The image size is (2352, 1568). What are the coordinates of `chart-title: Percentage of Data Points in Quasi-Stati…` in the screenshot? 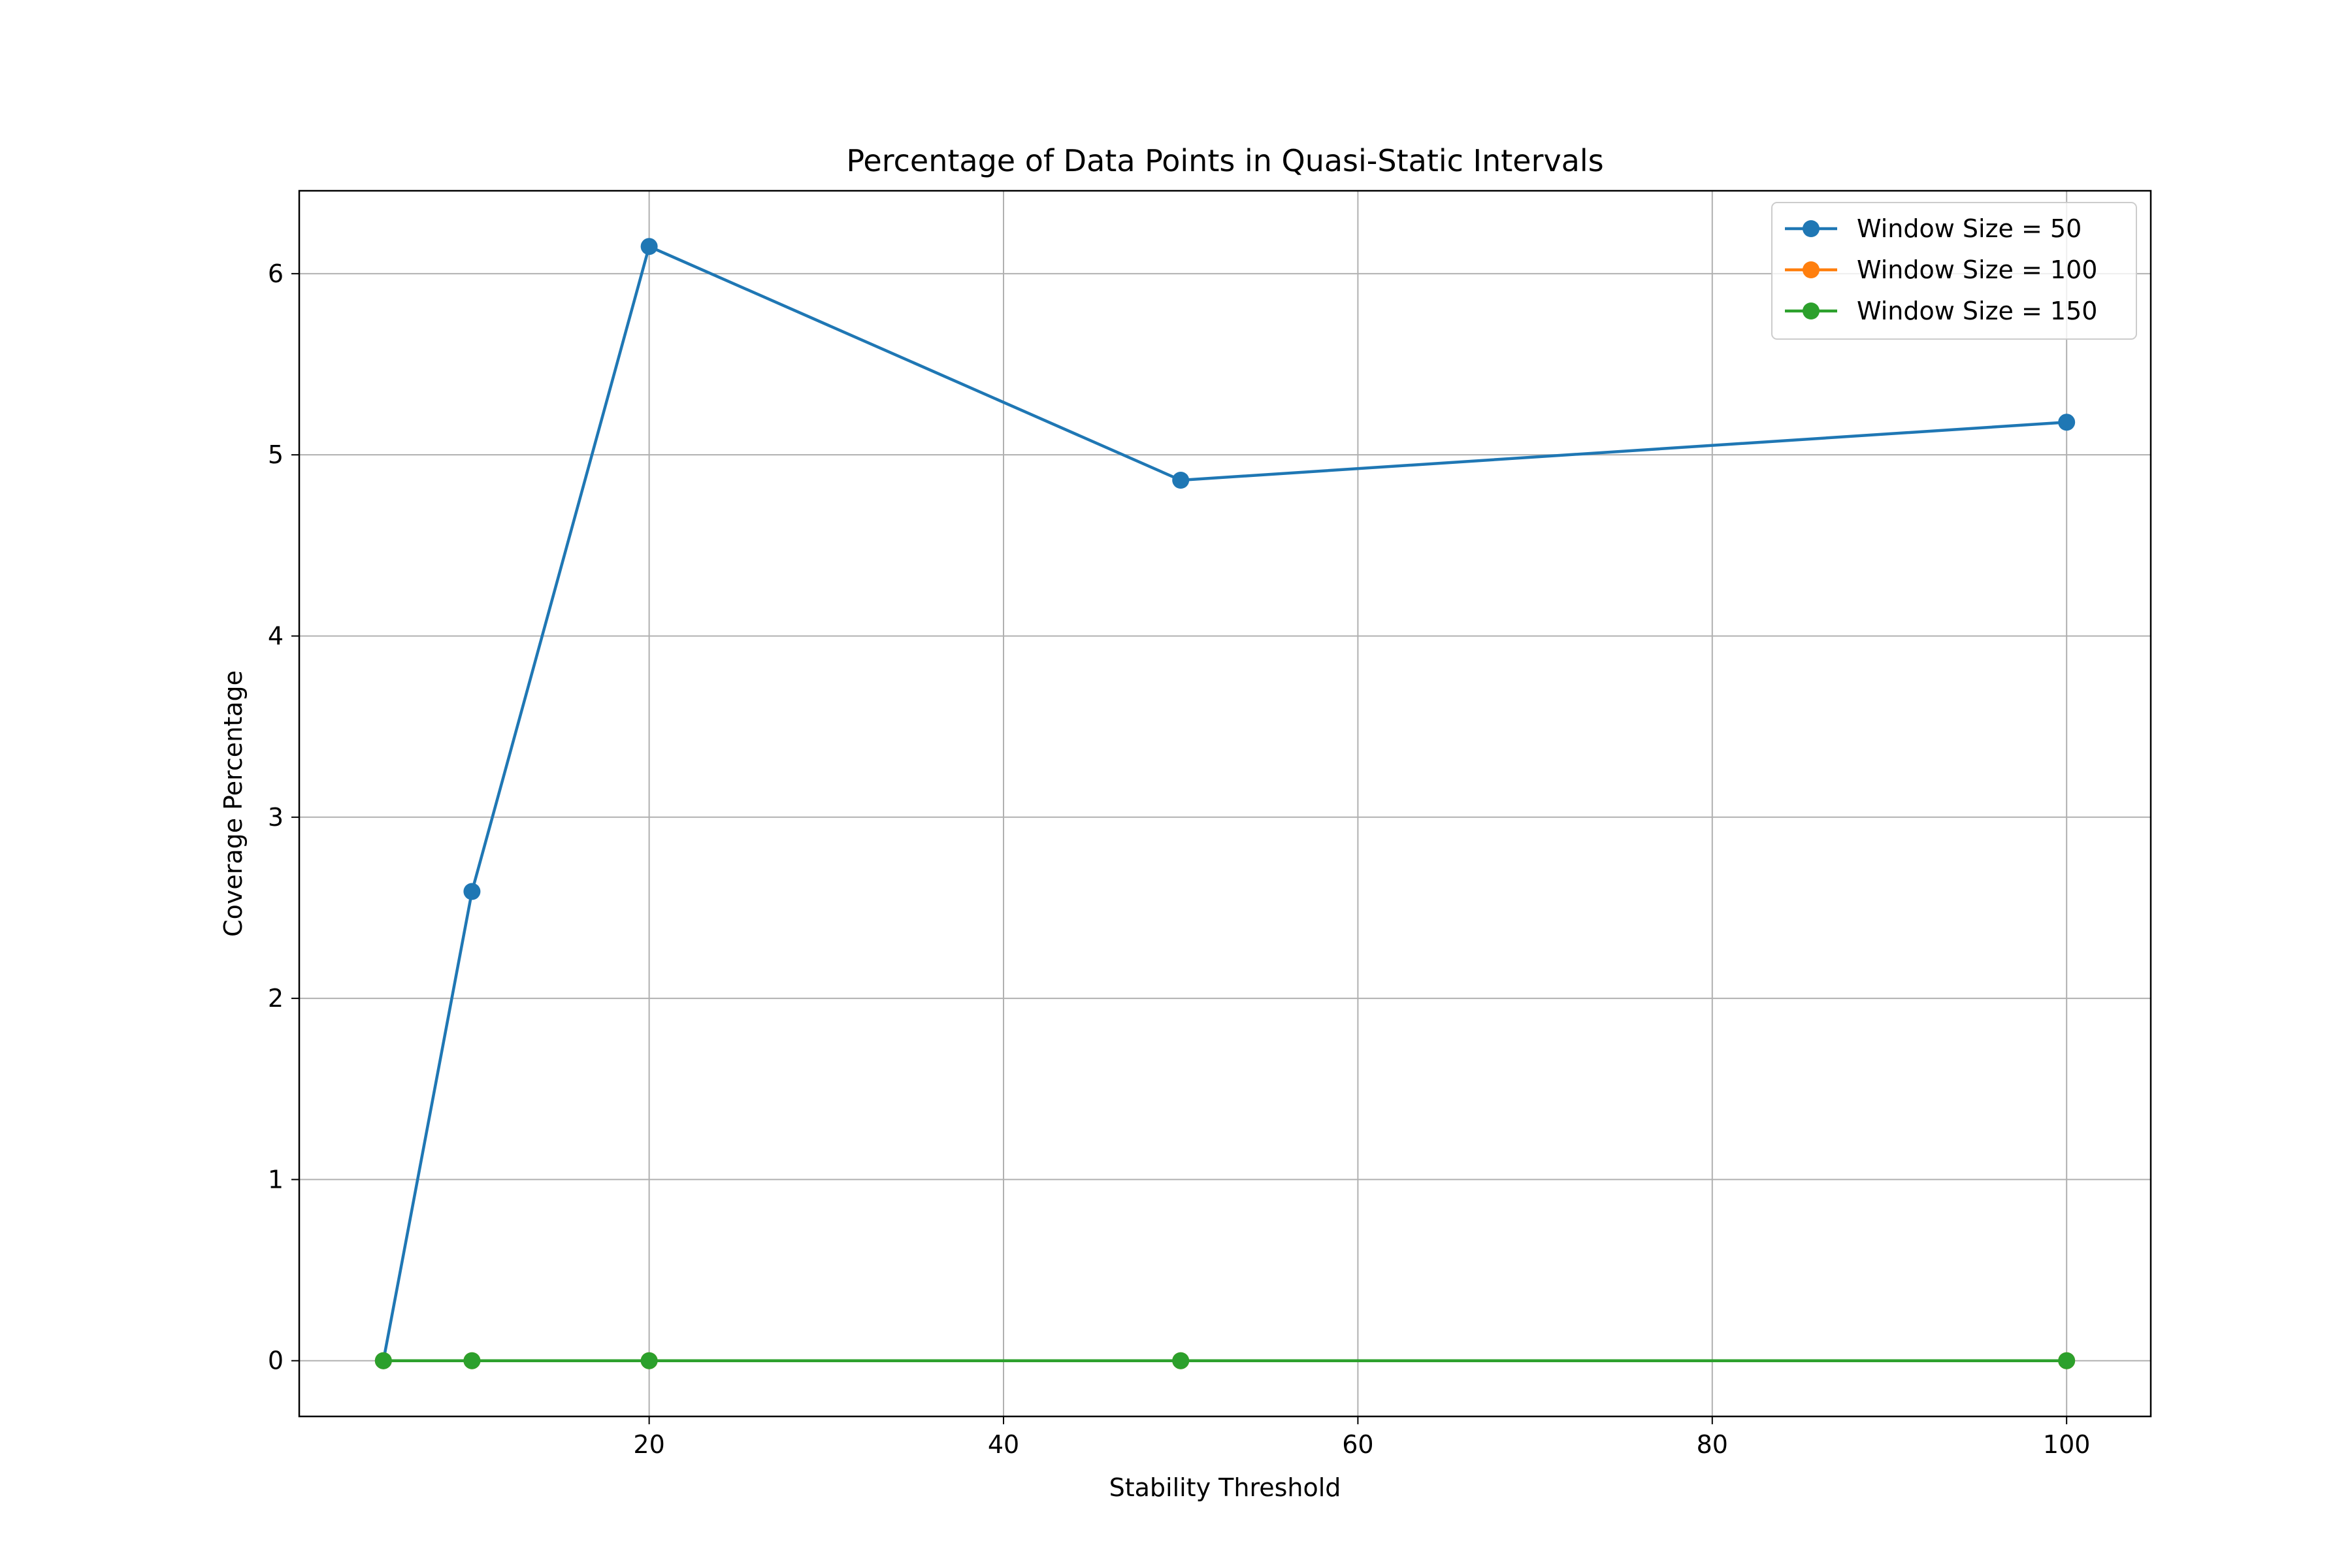 It's located at (1224, 160).